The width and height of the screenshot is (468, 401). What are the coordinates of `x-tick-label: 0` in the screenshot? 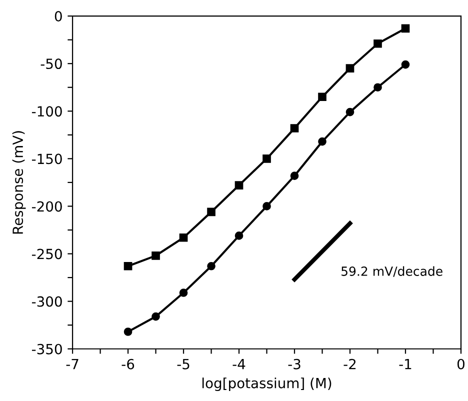 It's located at (460, 364).